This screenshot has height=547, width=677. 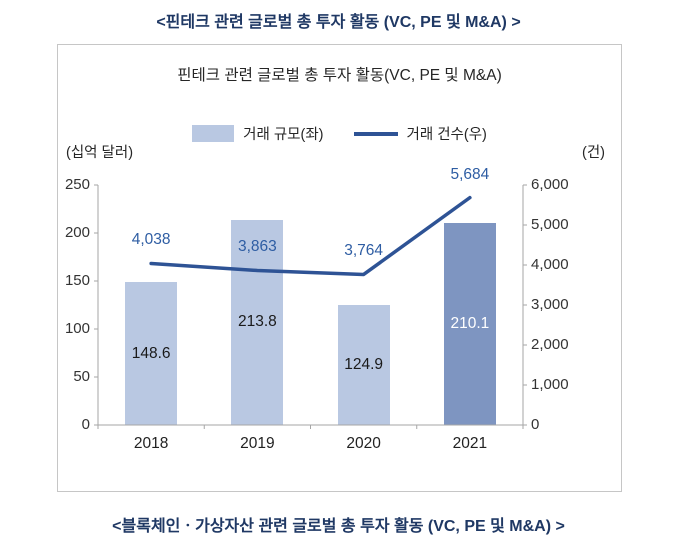 I want to click on y-axis-tick-right: 6,000, so click(x=550, y=184).